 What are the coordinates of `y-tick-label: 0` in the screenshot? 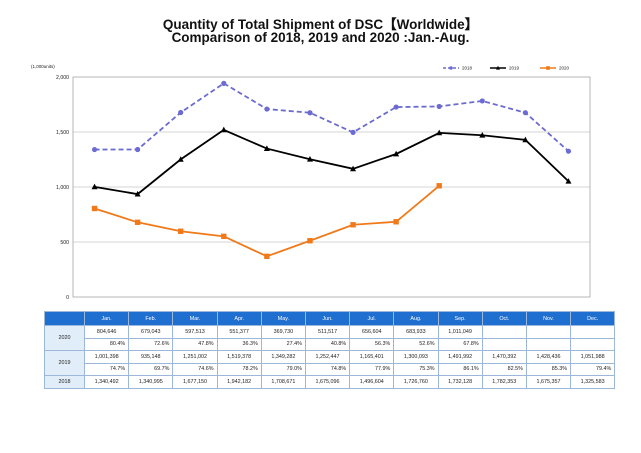 It's located at (67, 298).